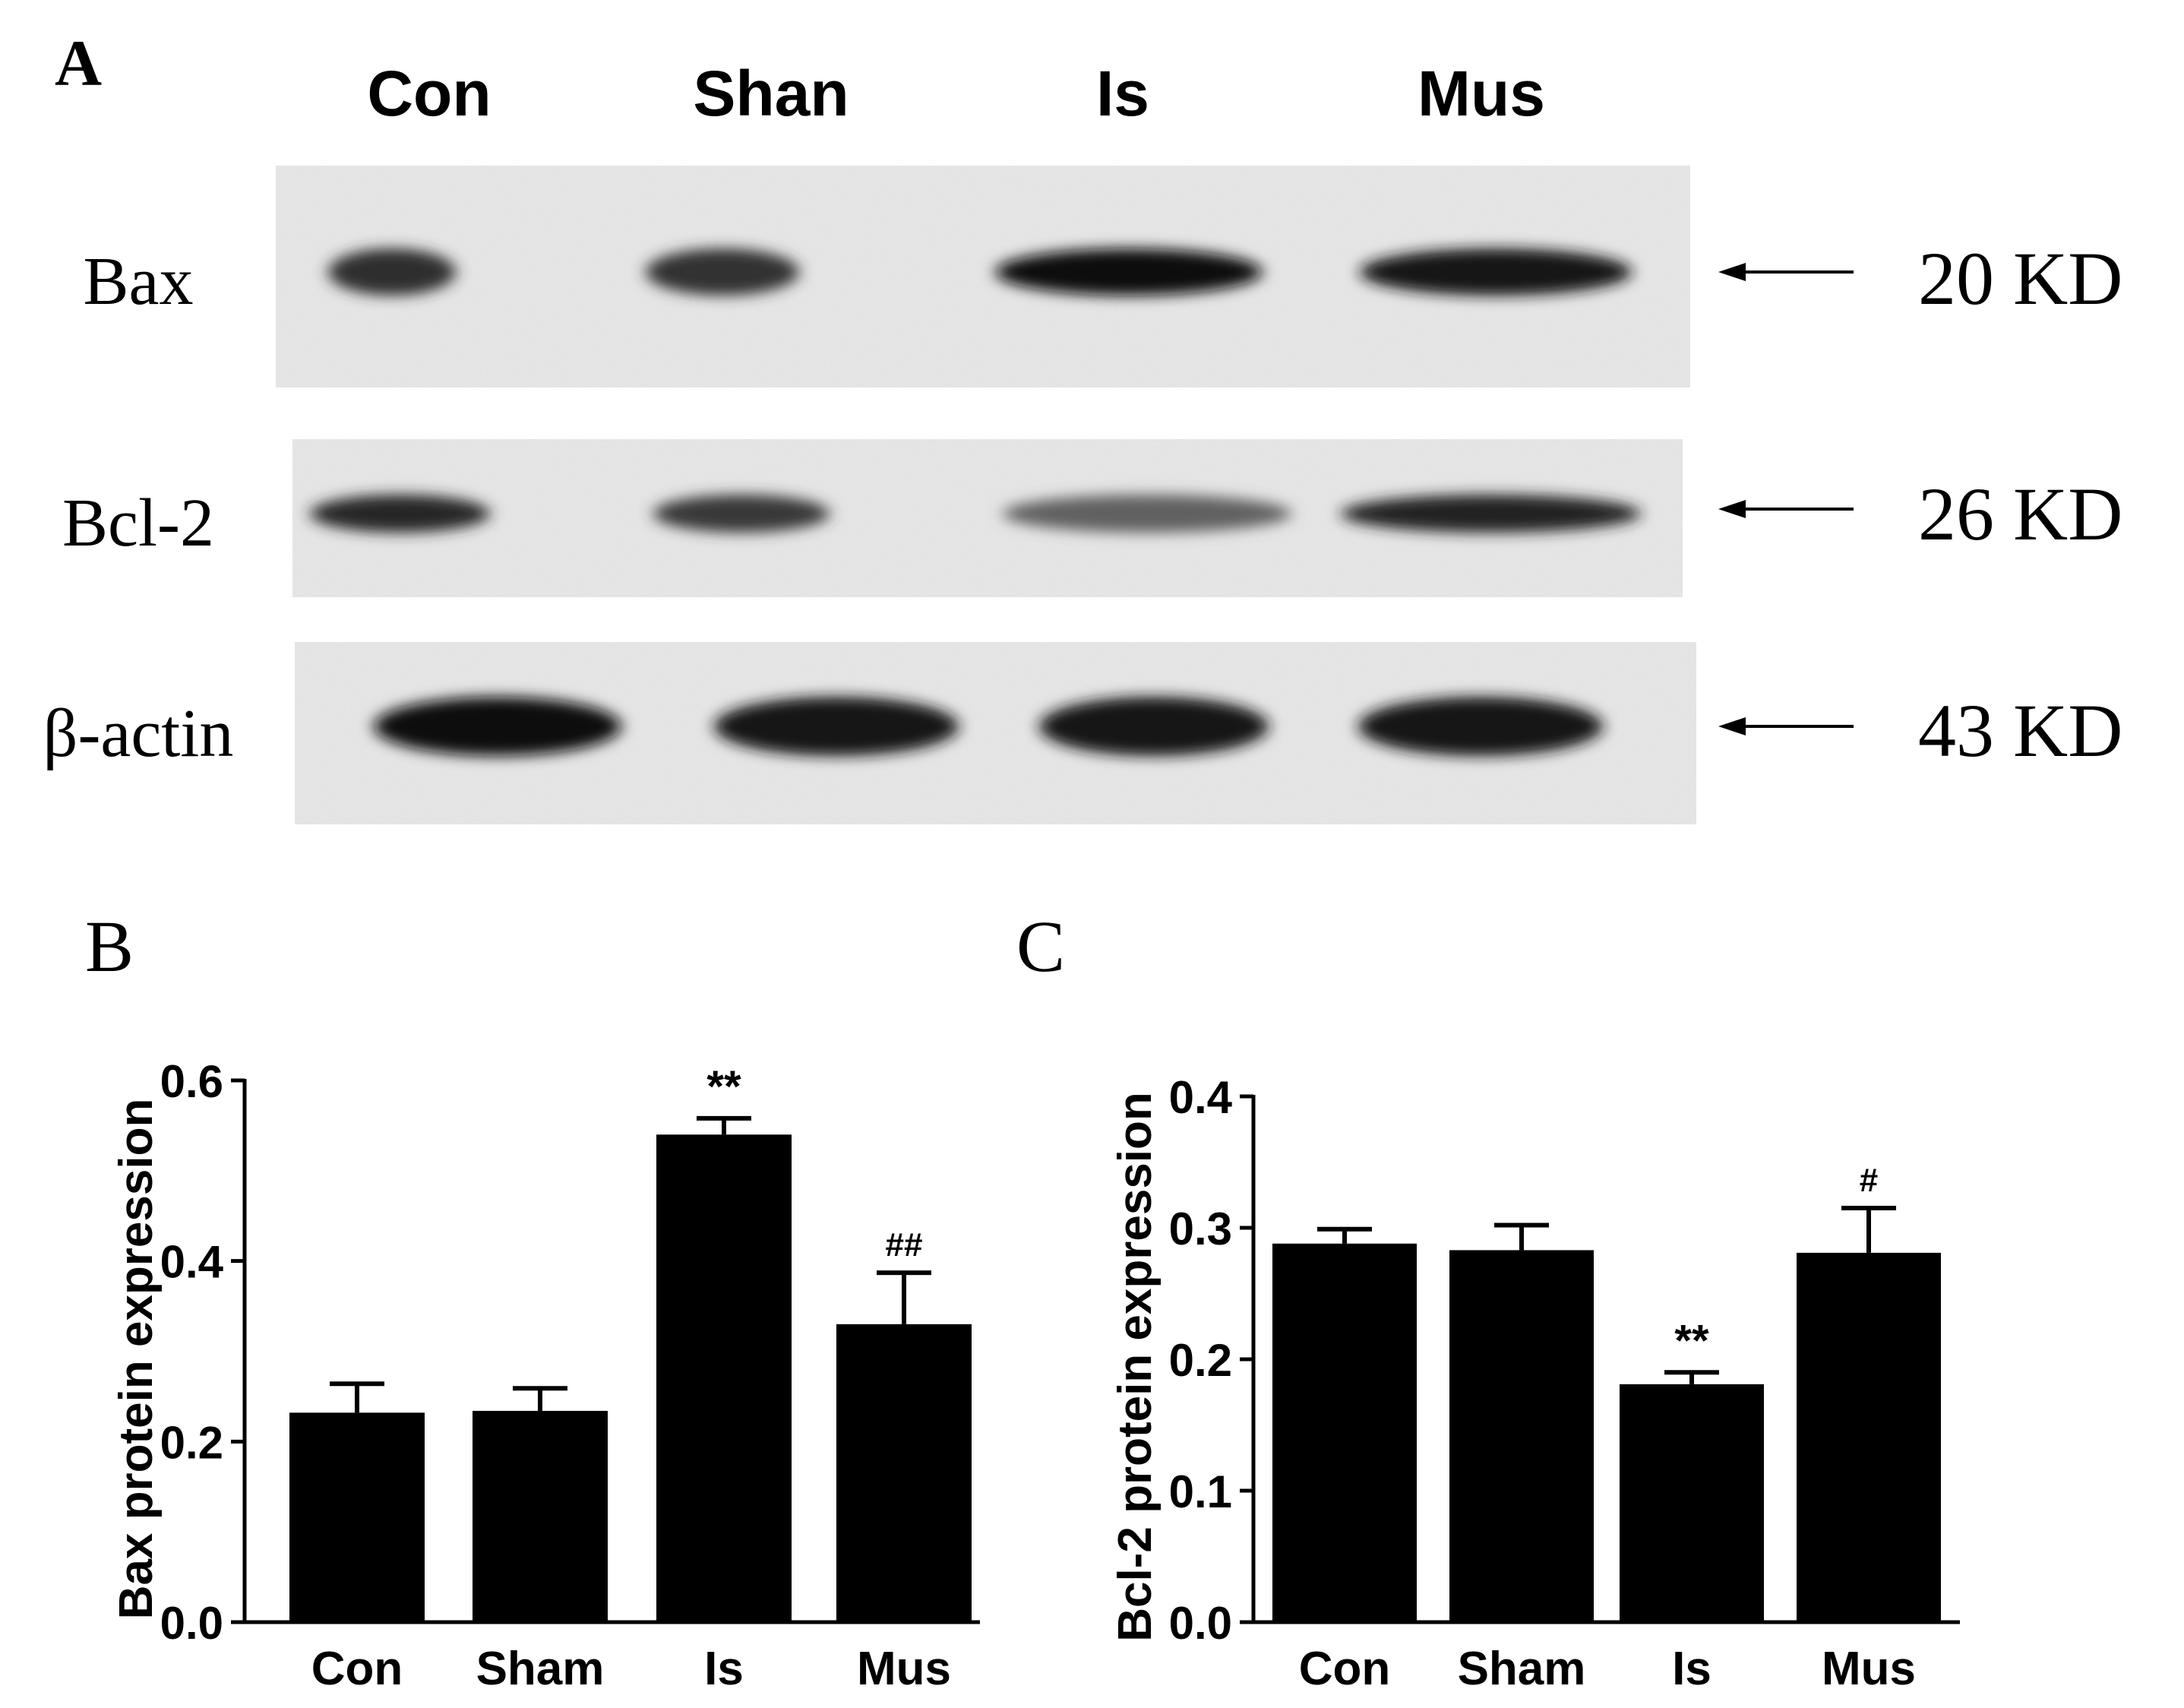 This screenshot has width=2184, height=1708. Describe the element at coordinates (1200, 1229) in the screenshot. I see `y-tick-label: 0.3` at that location.